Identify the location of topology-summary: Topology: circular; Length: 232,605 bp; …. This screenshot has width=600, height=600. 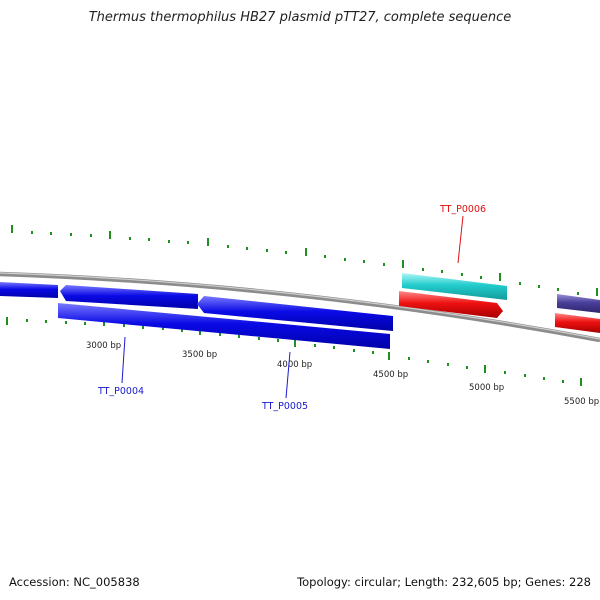
(444, 582).